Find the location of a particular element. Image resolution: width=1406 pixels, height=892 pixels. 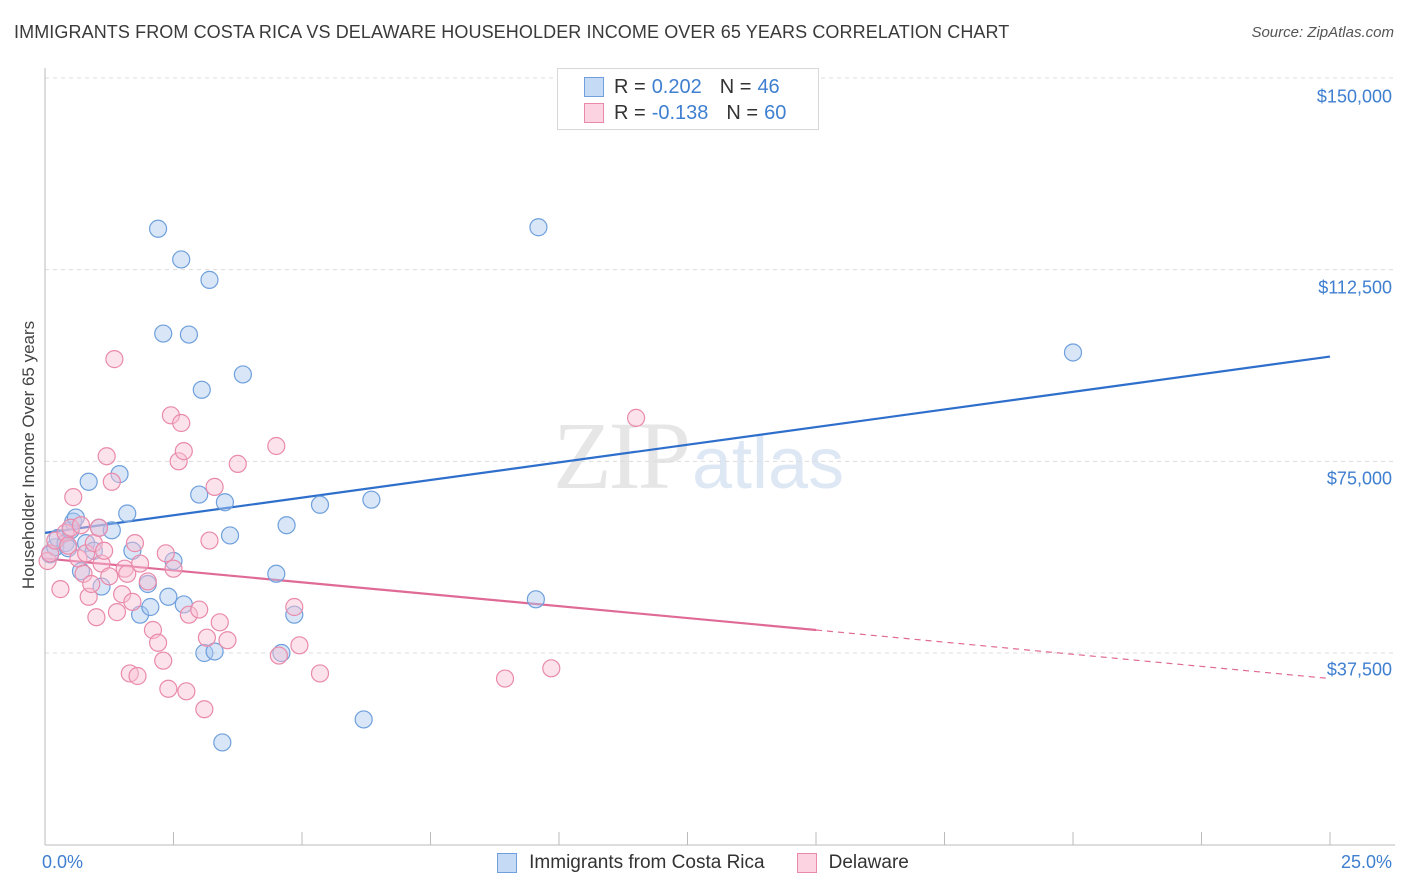

y-tick-label: $37,500 is located at coordinates (1359, 669).